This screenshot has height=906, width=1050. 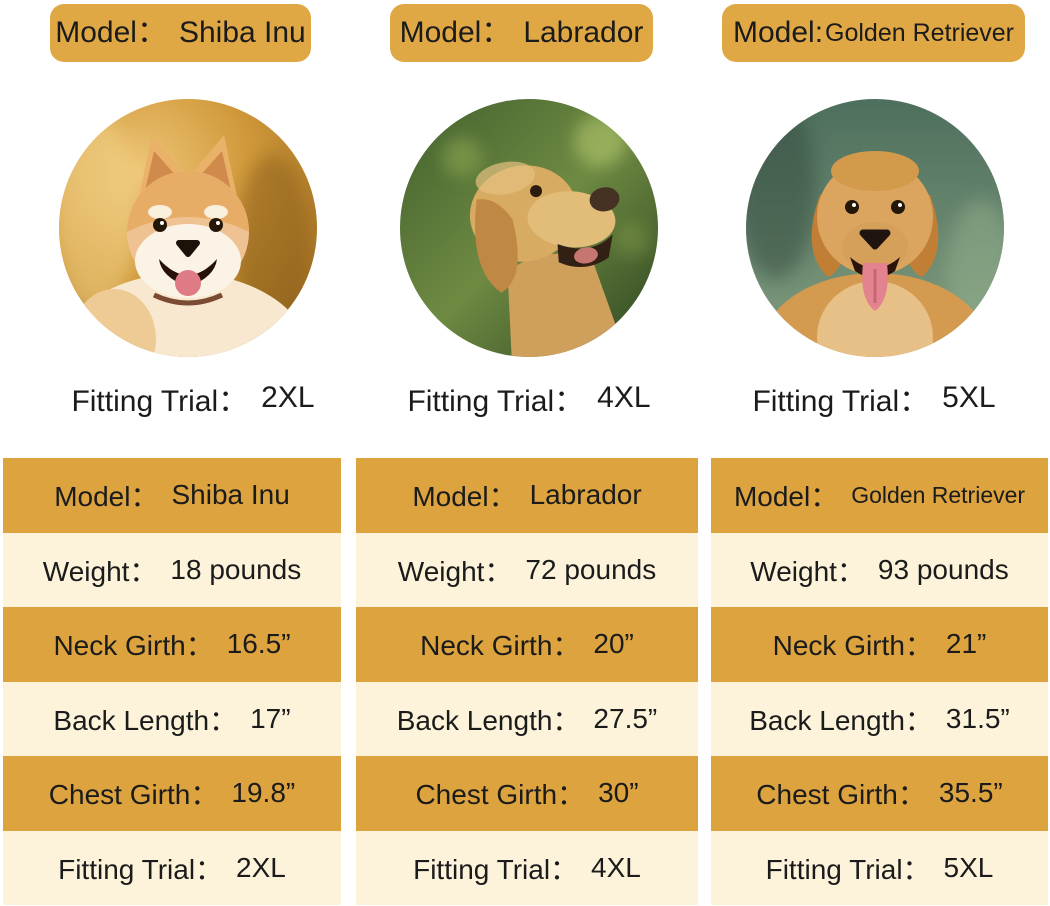 I want to click on table-row: Fitting Trial： 2XL, so click(x=172, y=867).